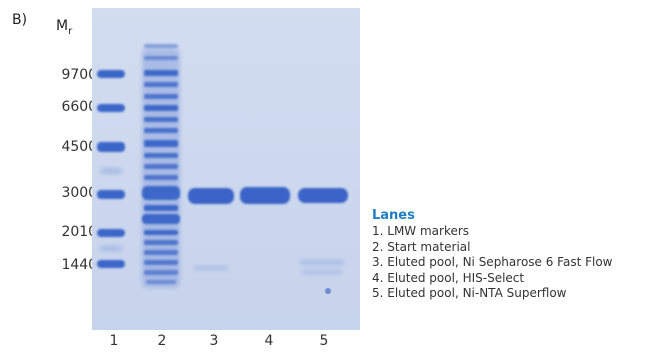  What do you see at coordinates (393, 215) in the screenshot?
I see `legend-title: Lanes` at bounding box center [393, 215].